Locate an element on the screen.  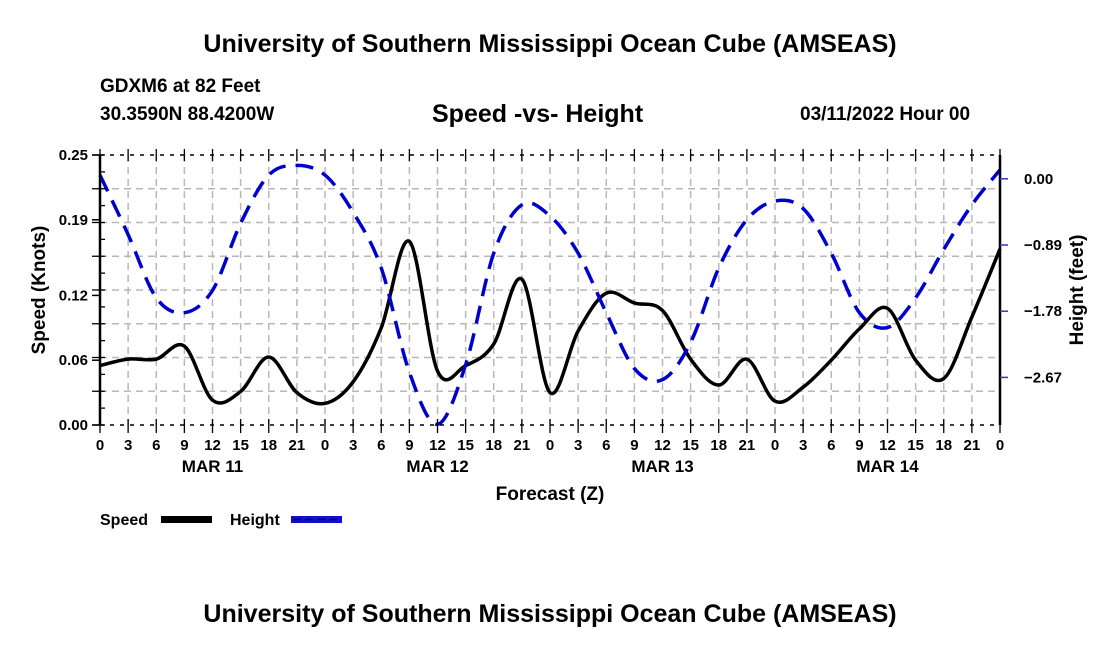
y2-tick-label: 0.00 is located at coordinates (1038, 179).